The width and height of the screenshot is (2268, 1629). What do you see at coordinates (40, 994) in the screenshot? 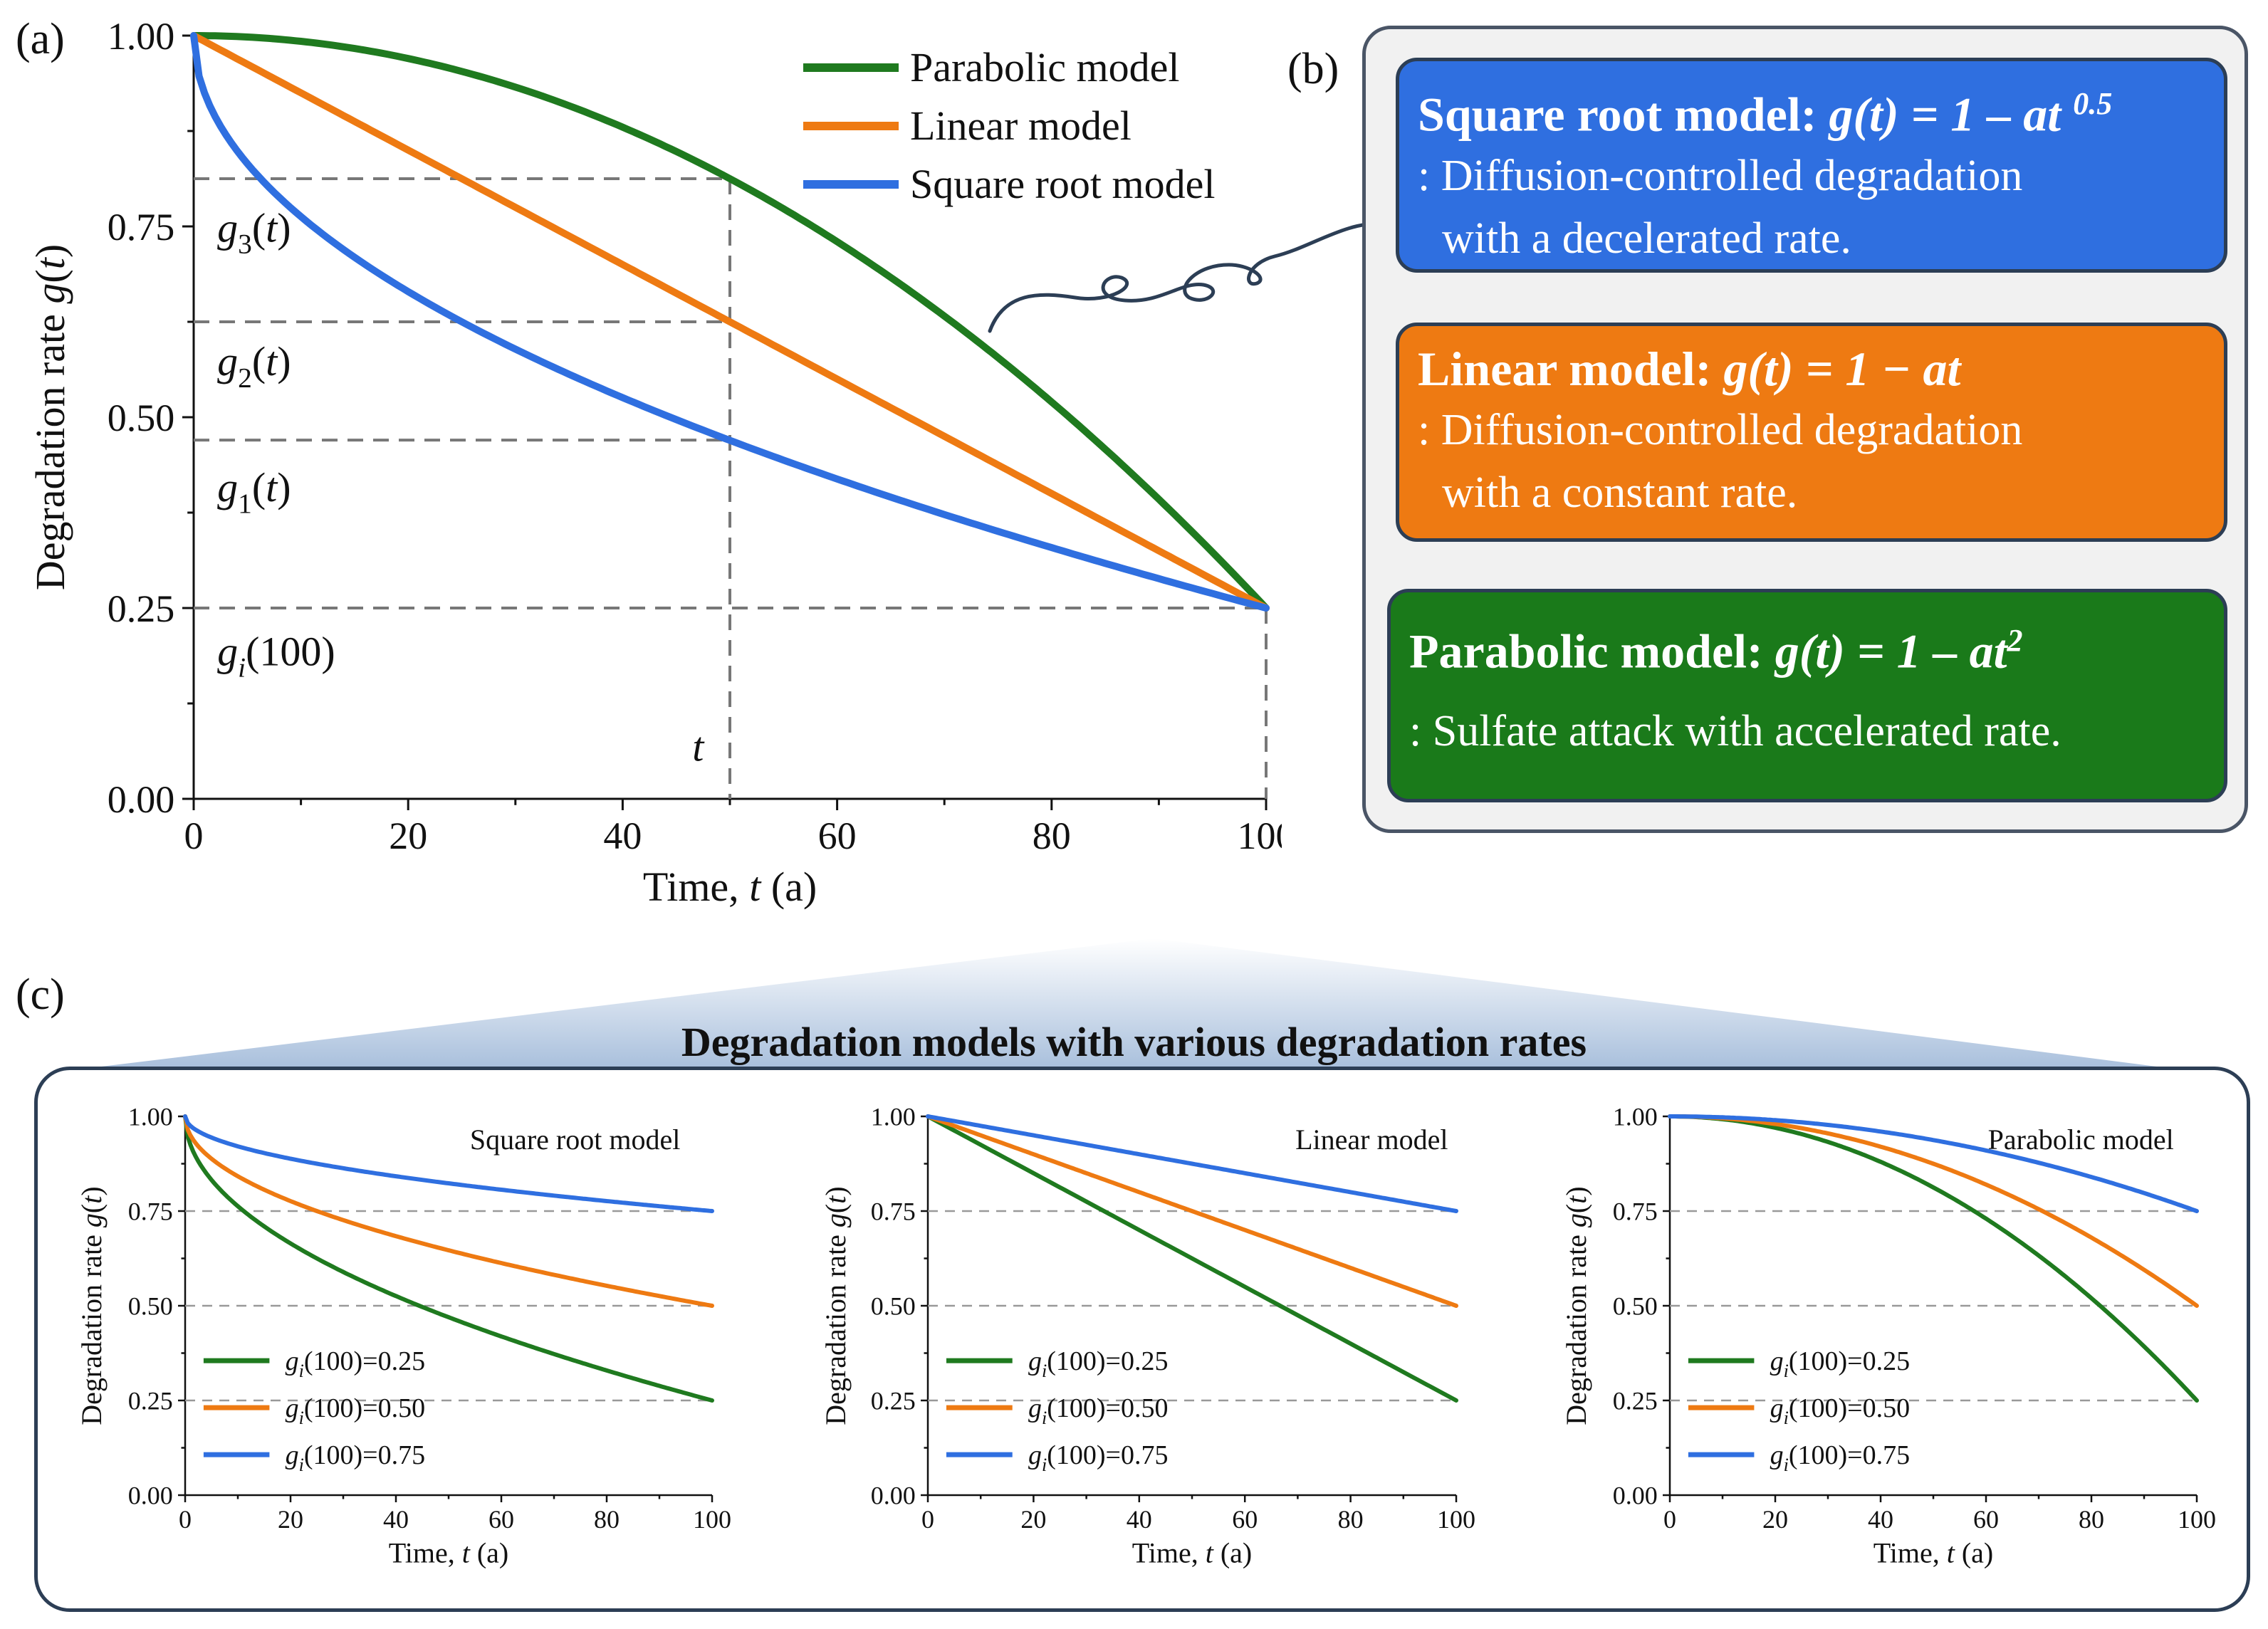
I see `panel-label-c: (c)` at bounding box center [40, 994].